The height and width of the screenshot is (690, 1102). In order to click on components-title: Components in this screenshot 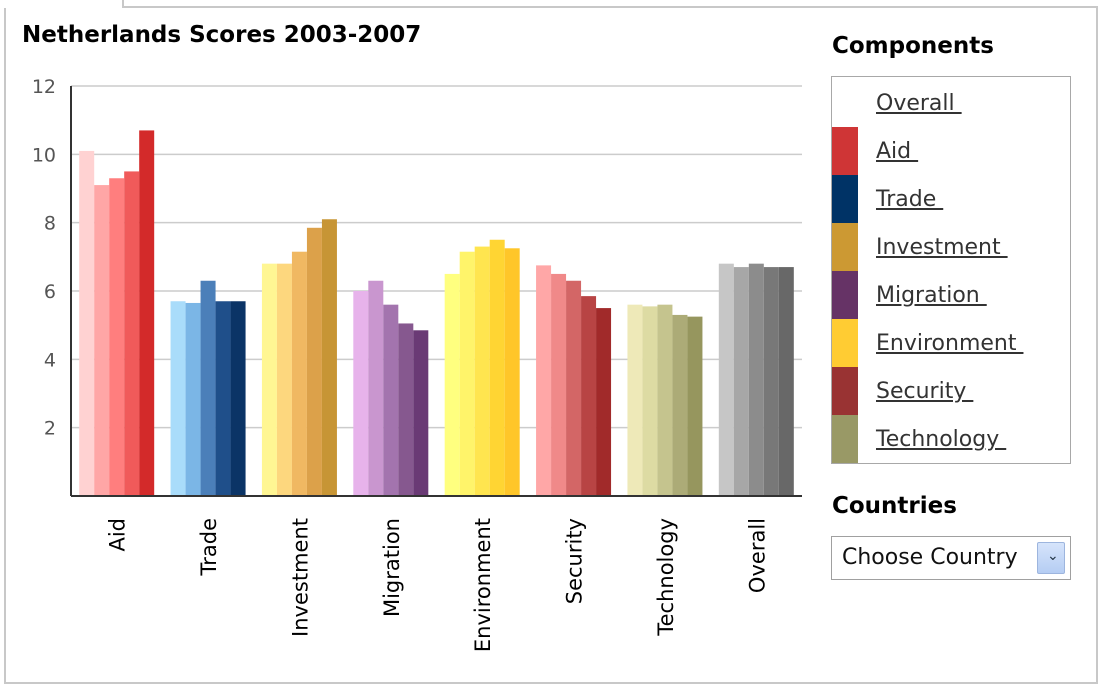, I will do `click(913, 46)`.